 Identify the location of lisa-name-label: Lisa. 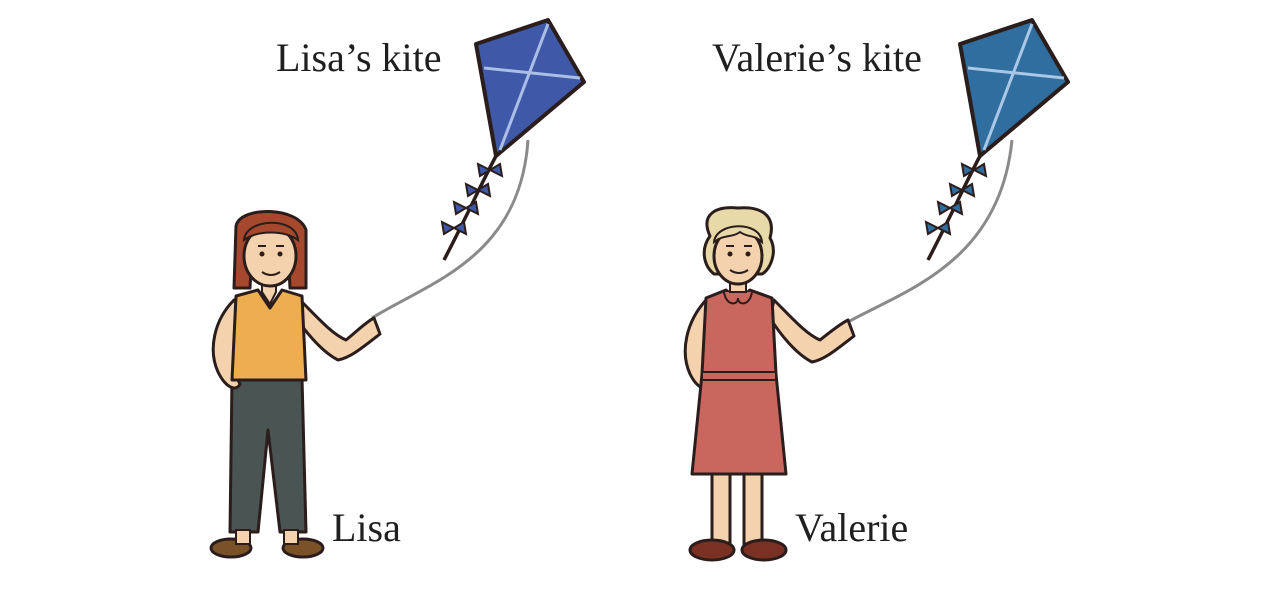
(366, 527).